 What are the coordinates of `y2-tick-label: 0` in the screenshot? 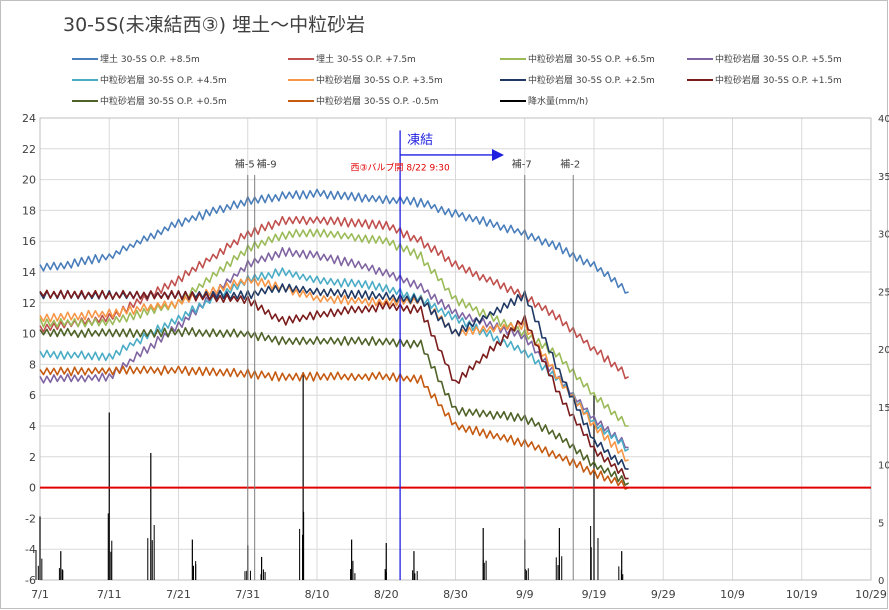 It's located at (881, 581).